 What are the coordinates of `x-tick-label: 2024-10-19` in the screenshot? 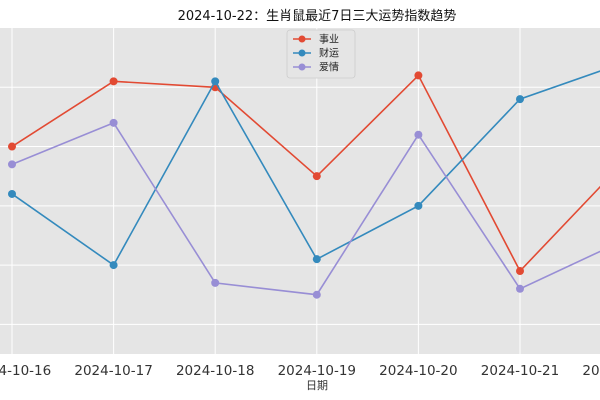 It's located at (317, 371).